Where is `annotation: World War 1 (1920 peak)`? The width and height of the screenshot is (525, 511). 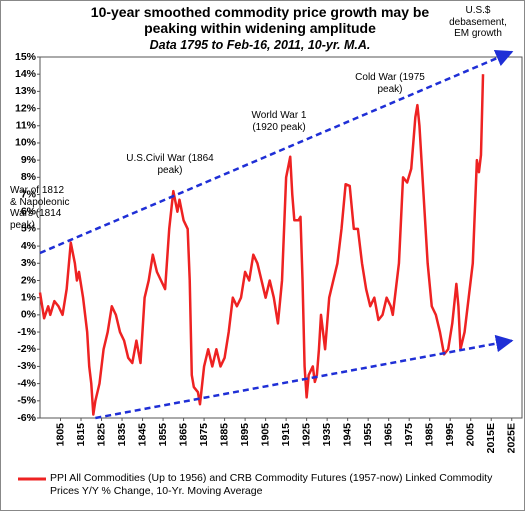
annotation: World War 1 (1920 peak) is located at coordinates (279, 121).